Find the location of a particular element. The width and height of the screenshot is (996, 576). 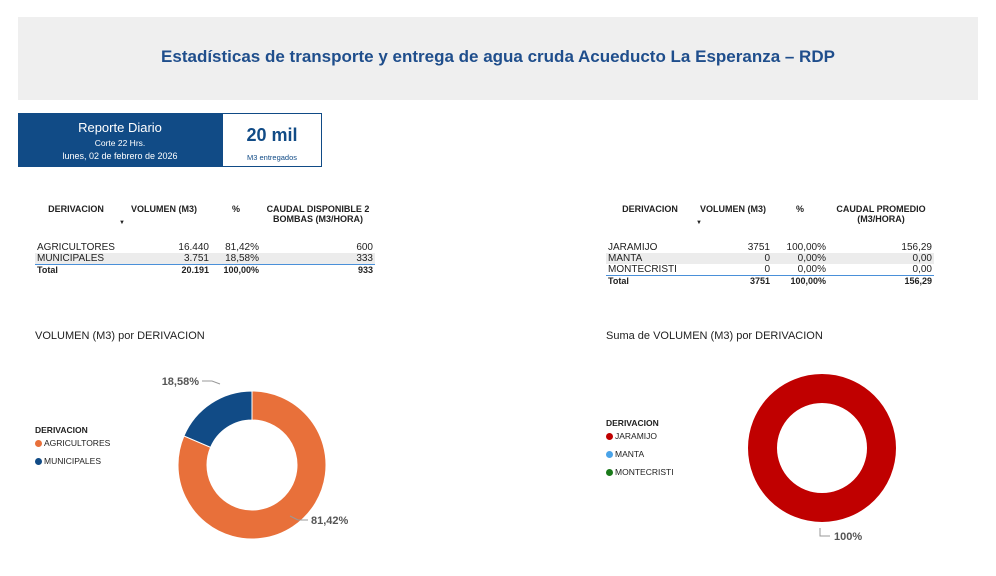

table-row: MUNICIPALES 3.751 18,58% 333 is located at coordinates (205, 259).